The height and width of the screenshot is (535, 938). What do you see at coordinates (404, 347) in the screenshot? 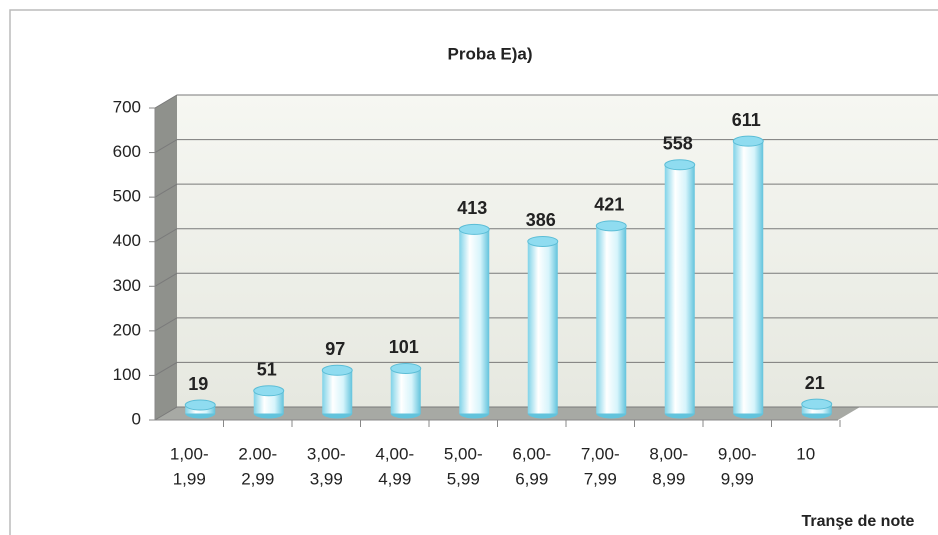
I see `value-label: 101` at bounding box center [404, 347].